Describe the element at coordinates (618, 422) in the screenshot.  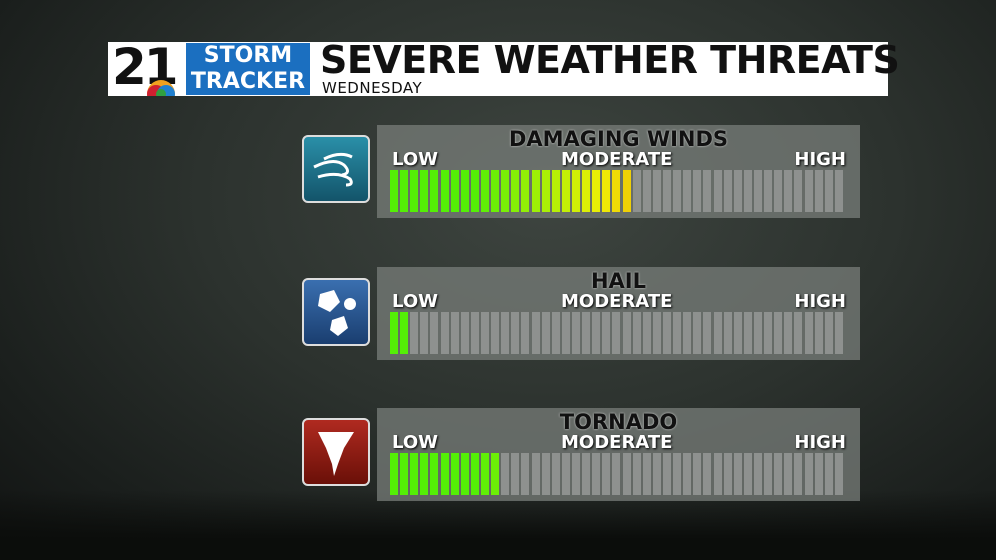
I see `threat-label: TORNADO` at that location.